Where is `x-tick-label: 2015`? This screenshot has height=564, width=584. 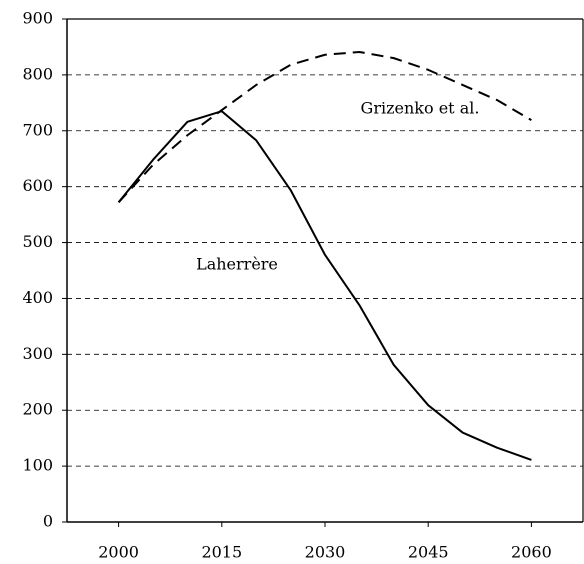 x-tick-label: 2015 is located at coordinates (221, 552).